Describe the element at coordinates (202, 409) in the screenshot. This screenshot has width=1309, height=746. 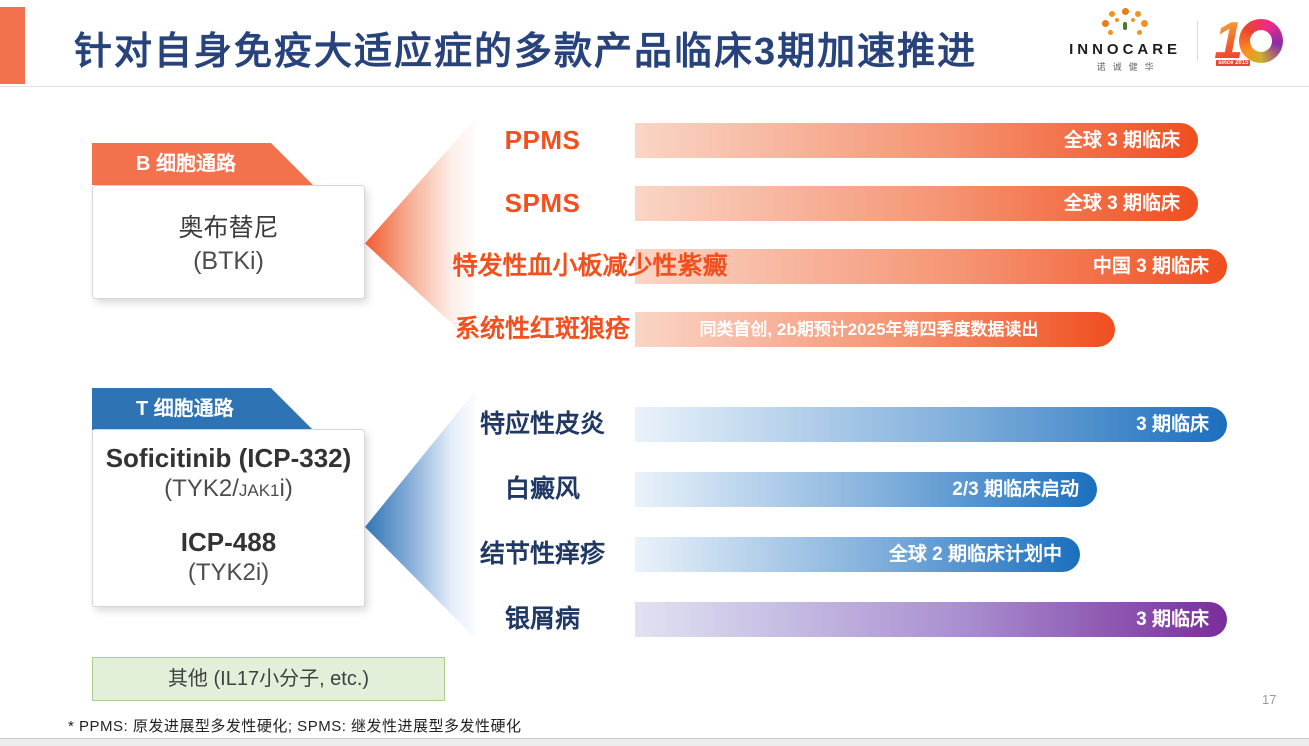
I see `t-pathway-banner: T 细胞通路` at that location.